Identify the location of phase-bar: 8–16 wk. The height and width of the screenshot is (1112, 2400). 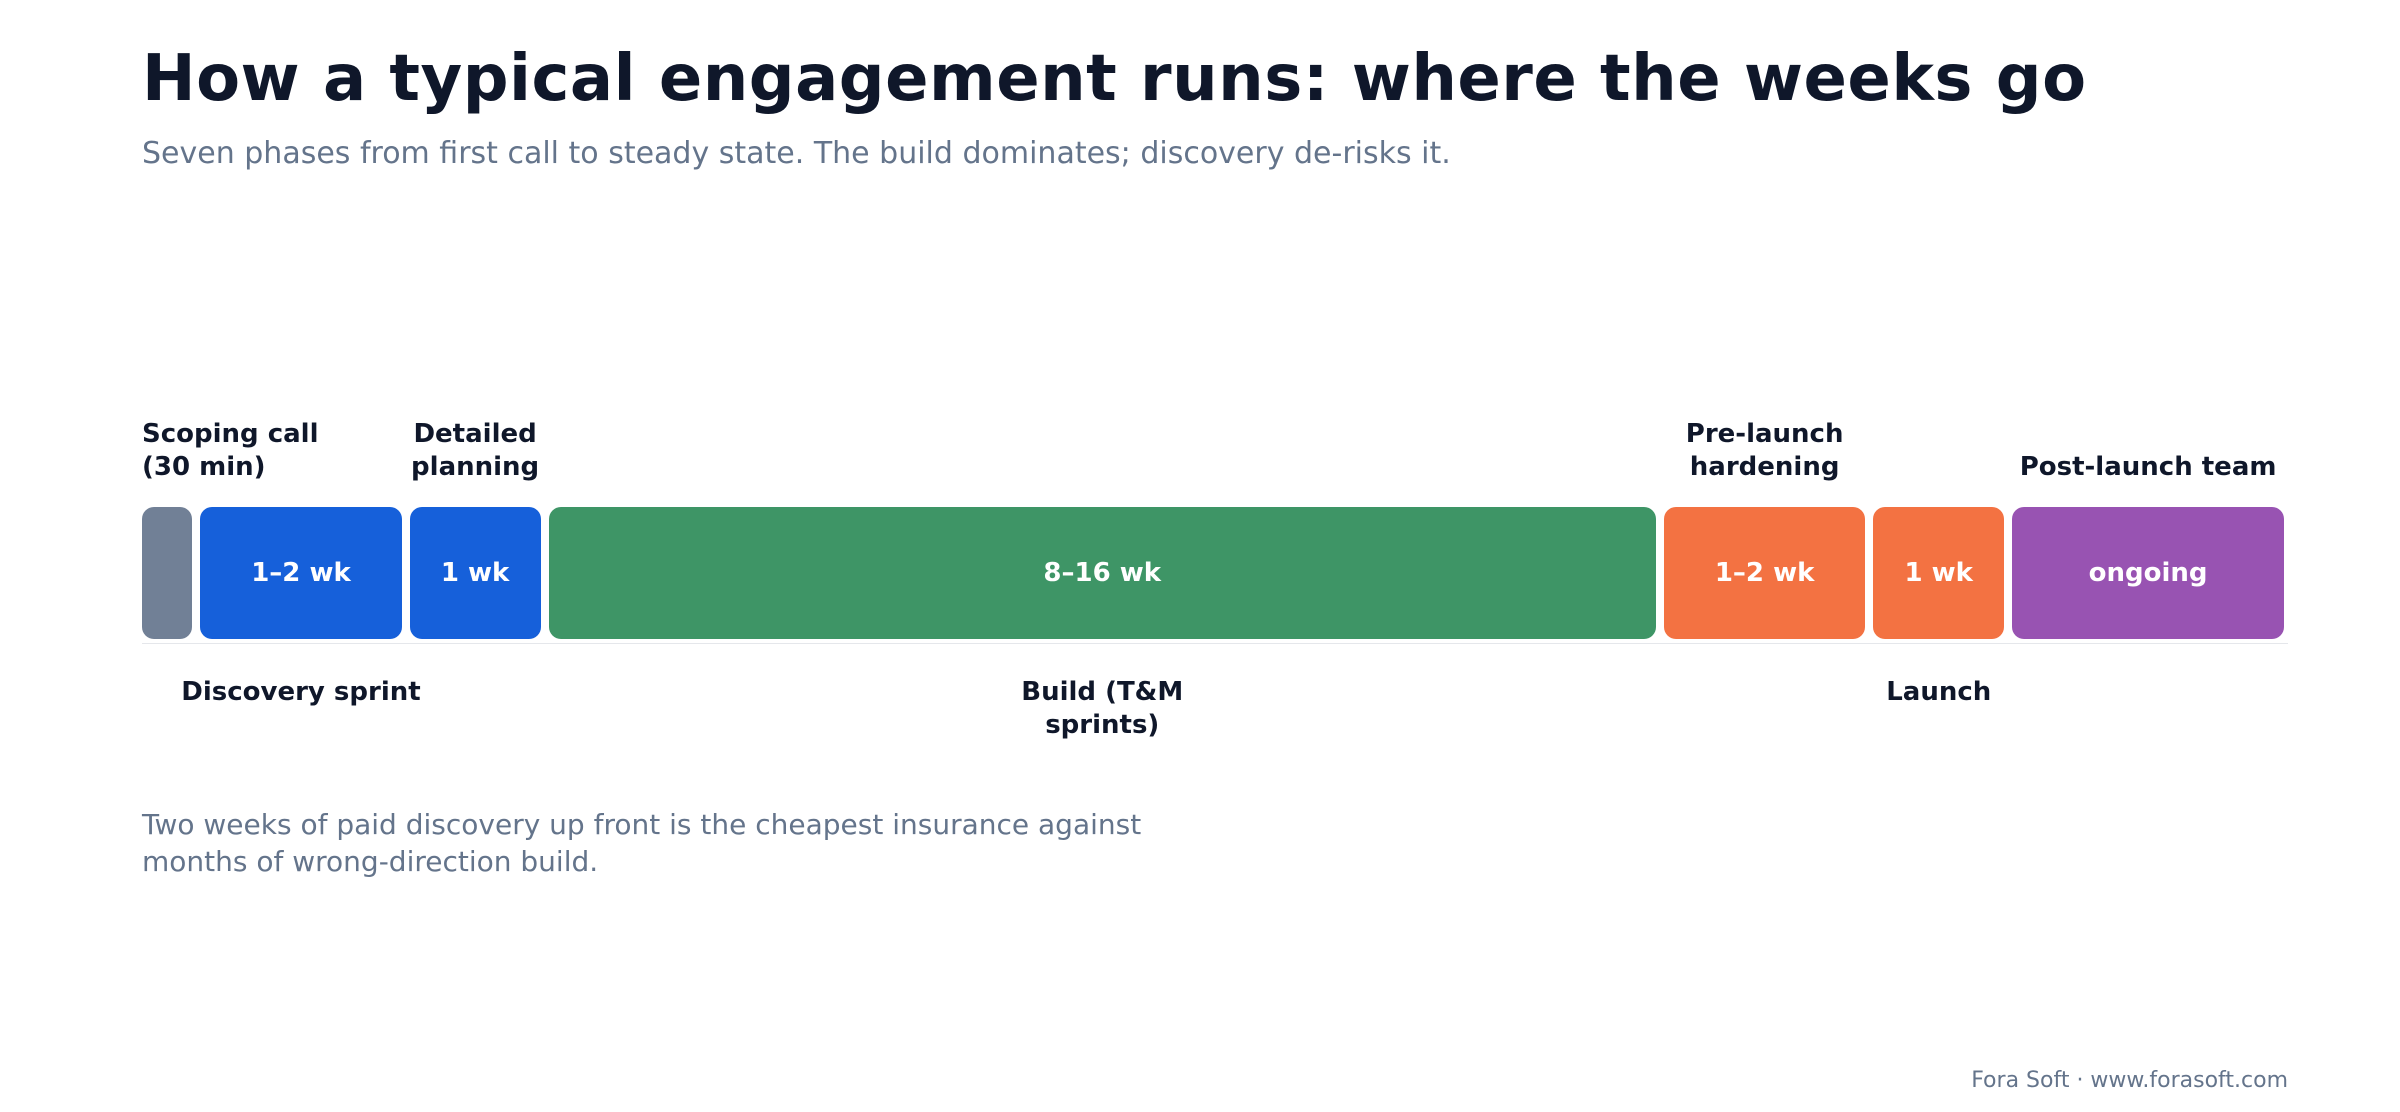
(1102, 573).